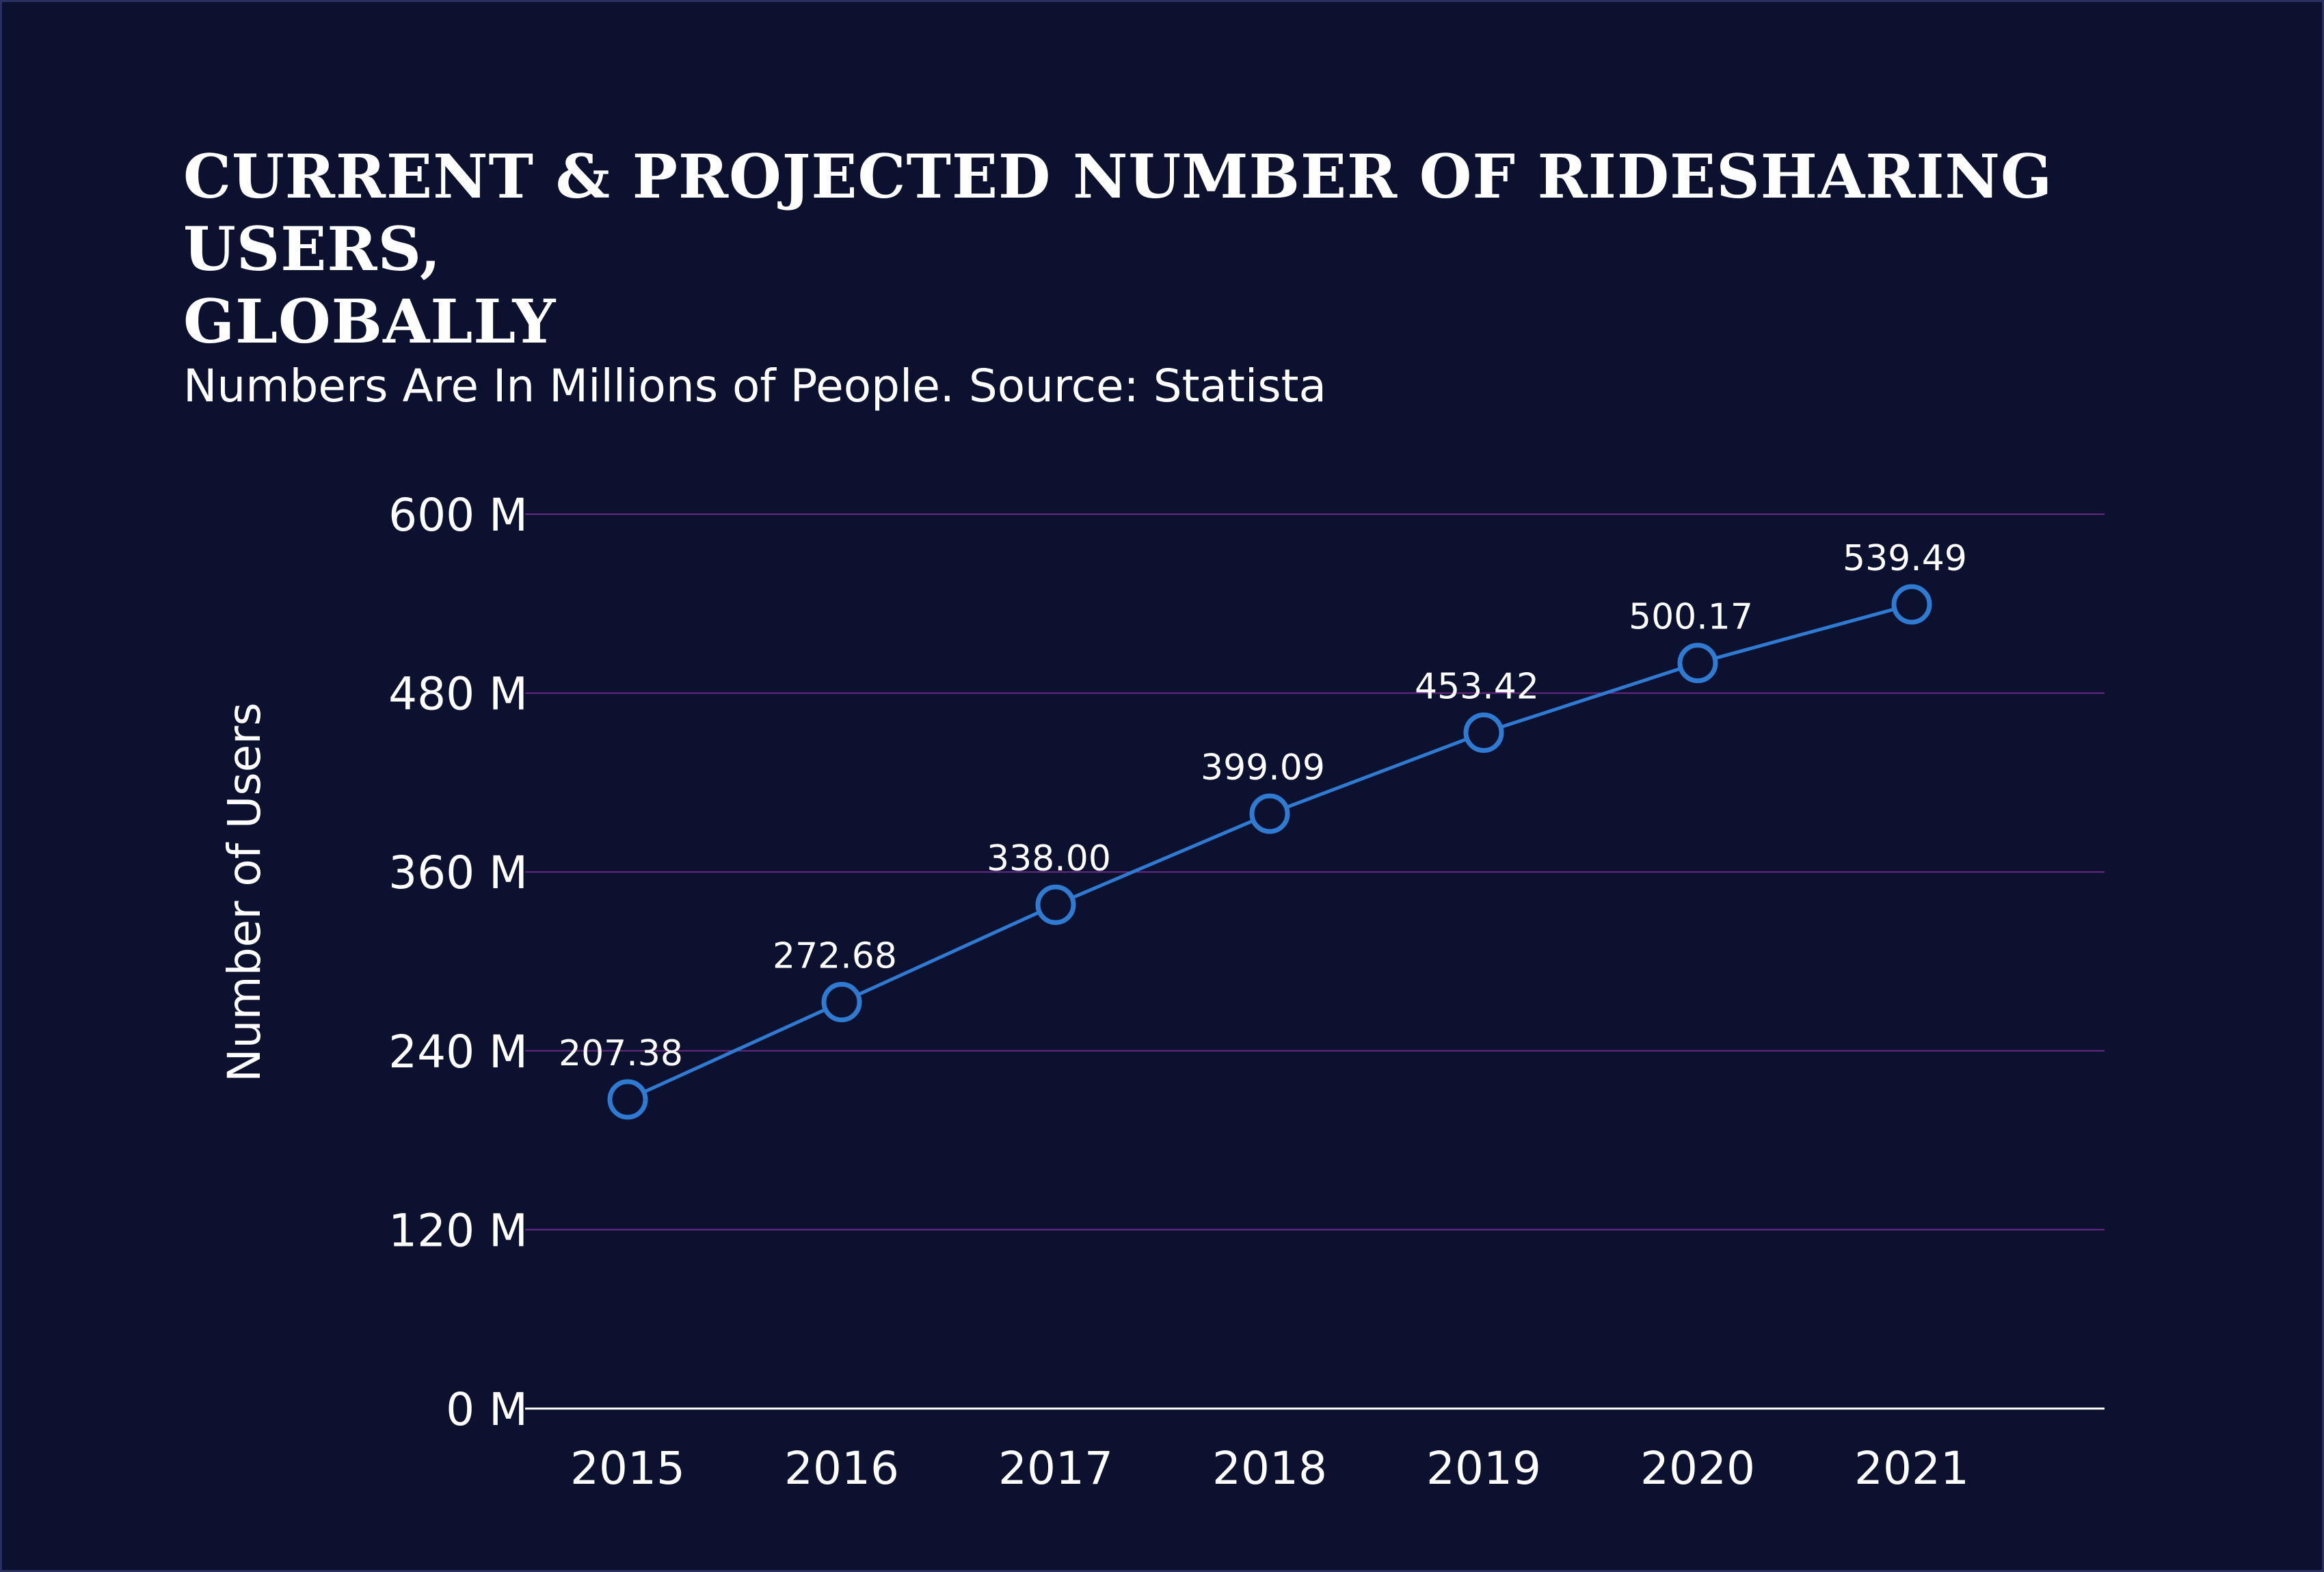 The image size is (2324, 1572). Describe the element at coordinates (1483, 1468) in the screenshot. I see `x-tick-label: 2019` at that location.